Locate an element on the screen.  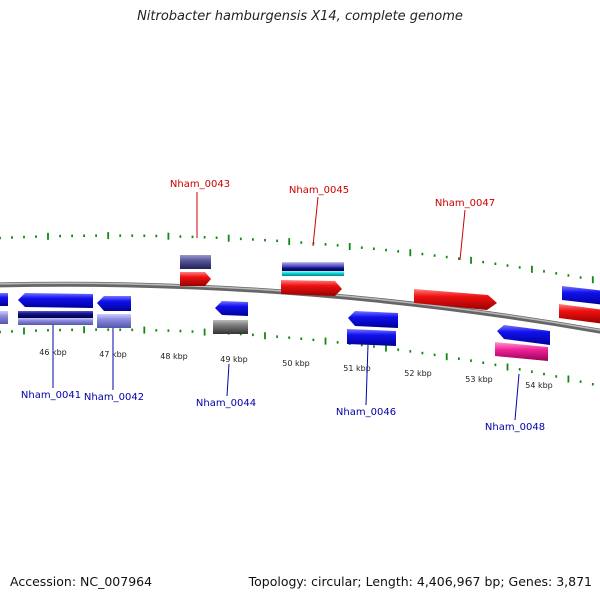
gene-nham-0047: Nham_0047 is located at coordinates (455, 254).